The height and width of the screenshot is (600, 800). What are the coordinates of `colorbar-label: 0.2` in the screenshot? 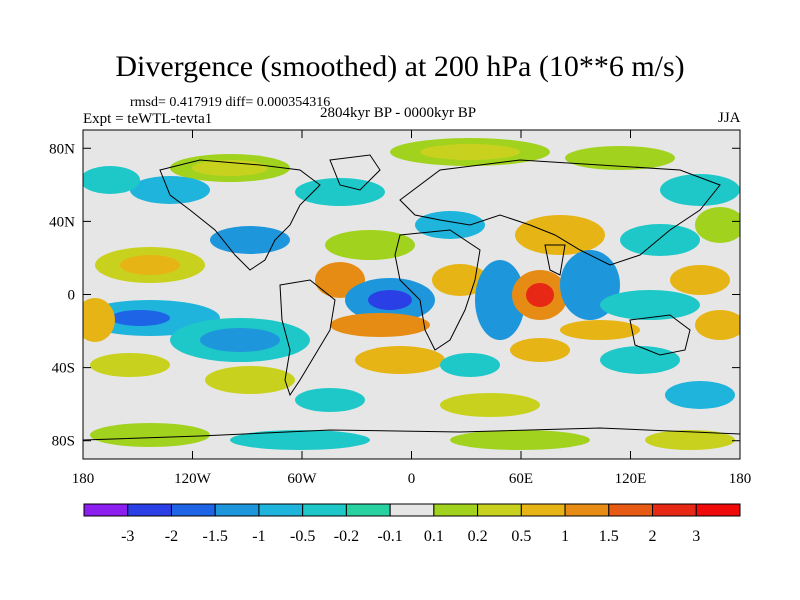 It's located at (478, 536).